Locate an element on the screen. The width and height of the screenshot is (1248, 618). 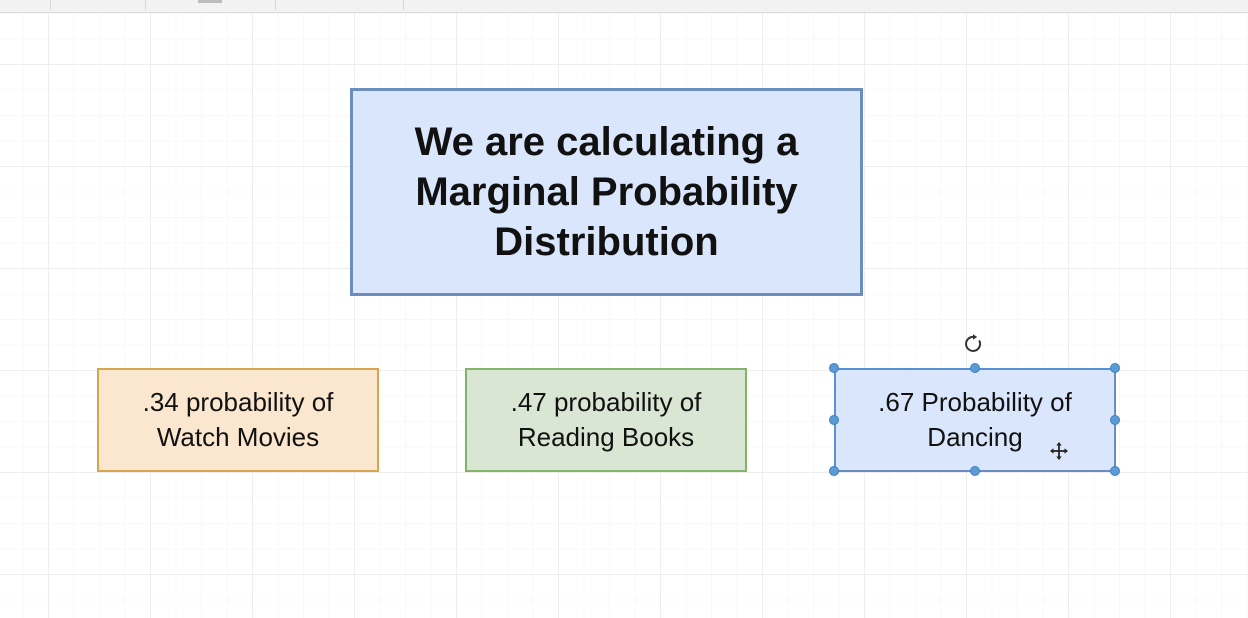
rotate-icon is located at coordinates (974, 344).